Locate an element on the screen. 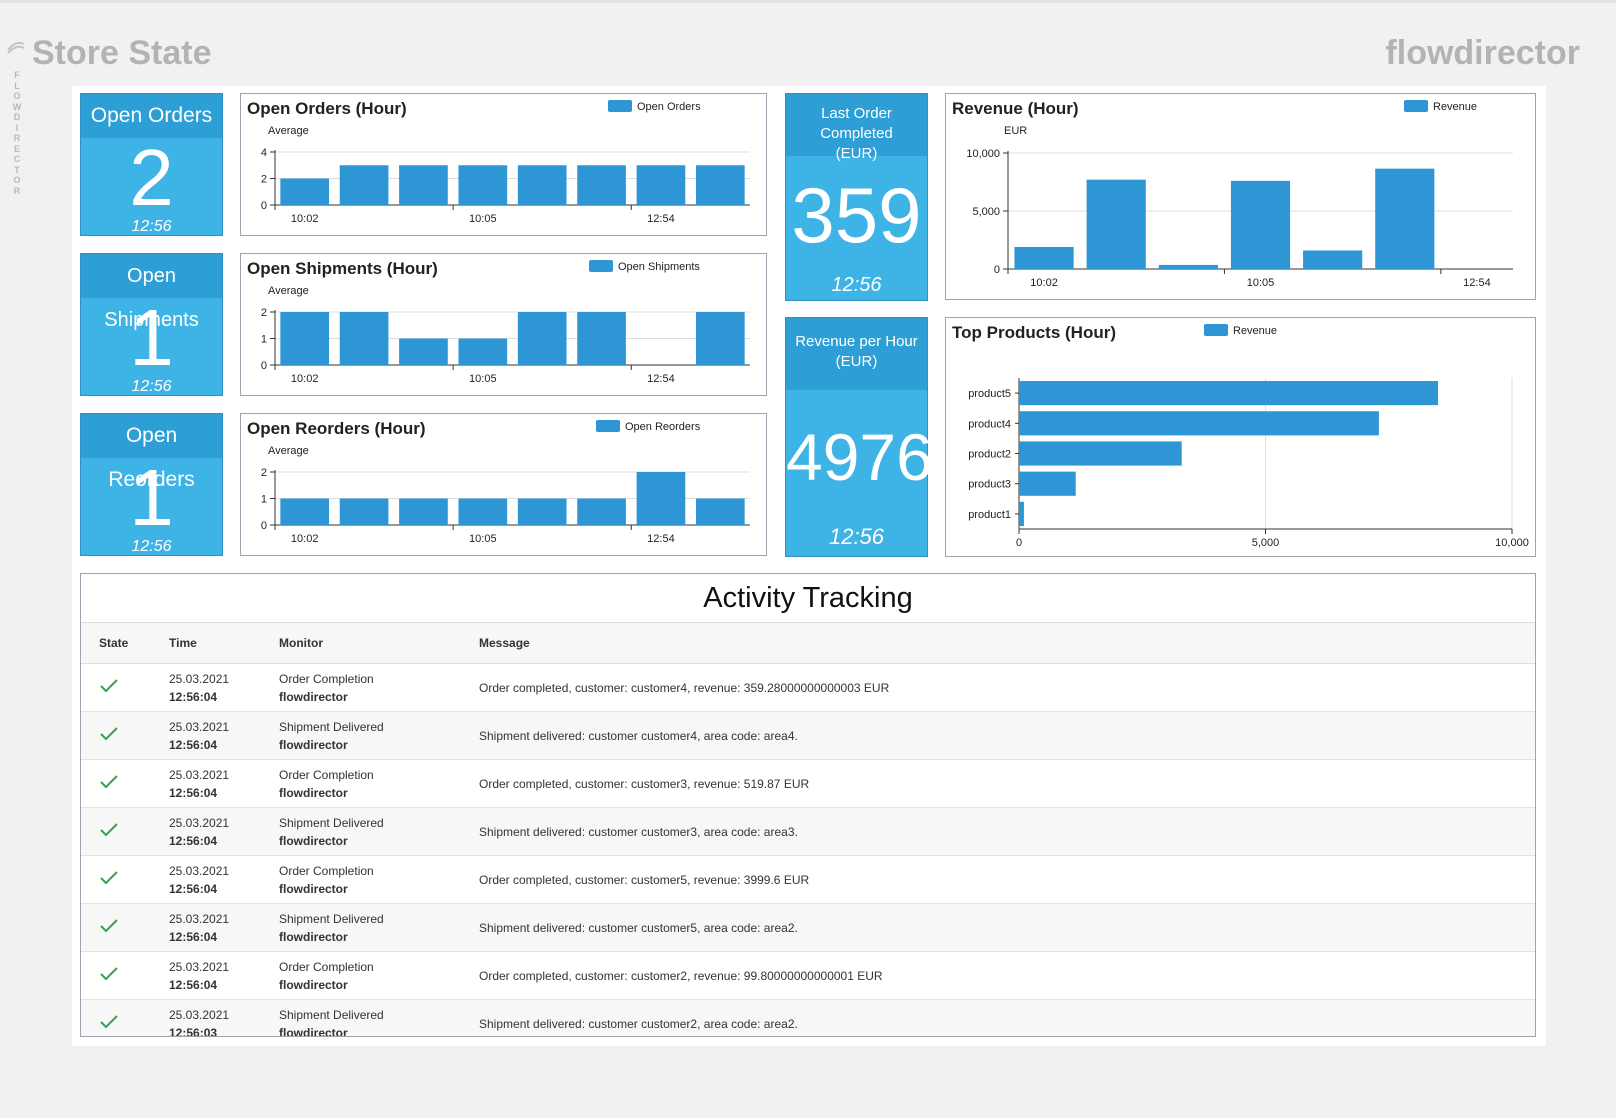  kpi-label-line: Last Order Completed is located at coordinates (856, 123).